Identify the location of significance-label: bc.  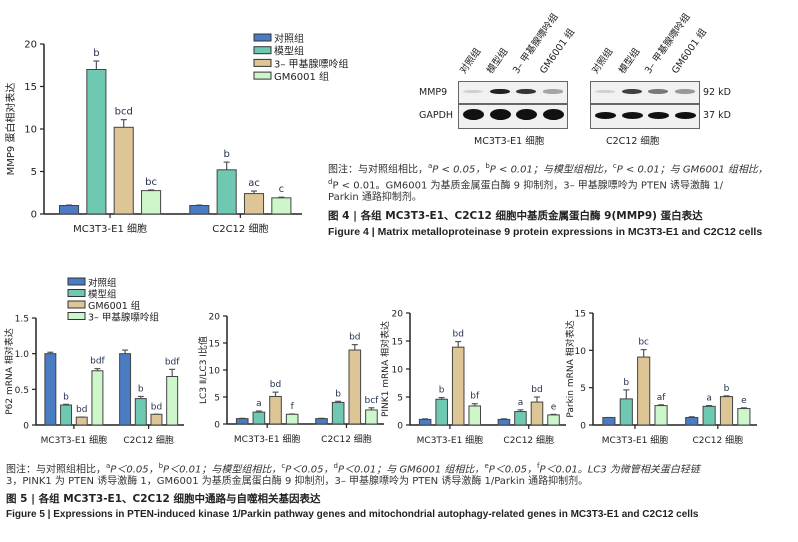
(151, 182).